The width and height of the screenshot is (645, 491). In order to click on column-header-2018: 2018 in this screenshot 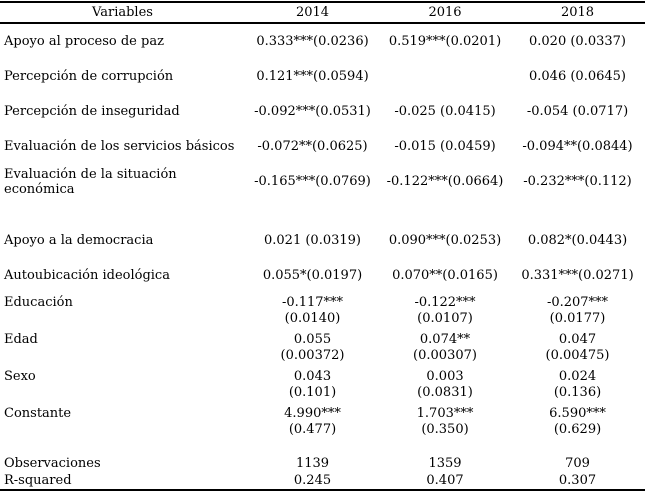, I will do `click(577, 12)`.